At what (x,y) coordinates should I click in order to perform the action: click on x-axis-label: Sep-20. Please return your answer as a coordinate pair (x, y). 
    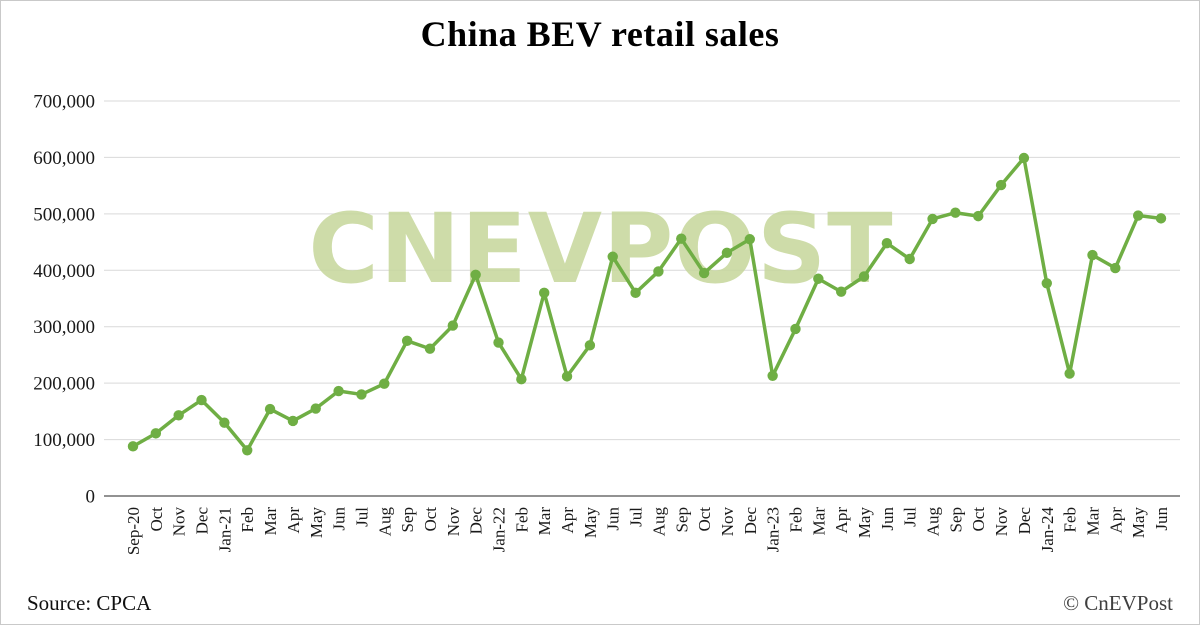
    Looking at the image, I should click on (133, 531).